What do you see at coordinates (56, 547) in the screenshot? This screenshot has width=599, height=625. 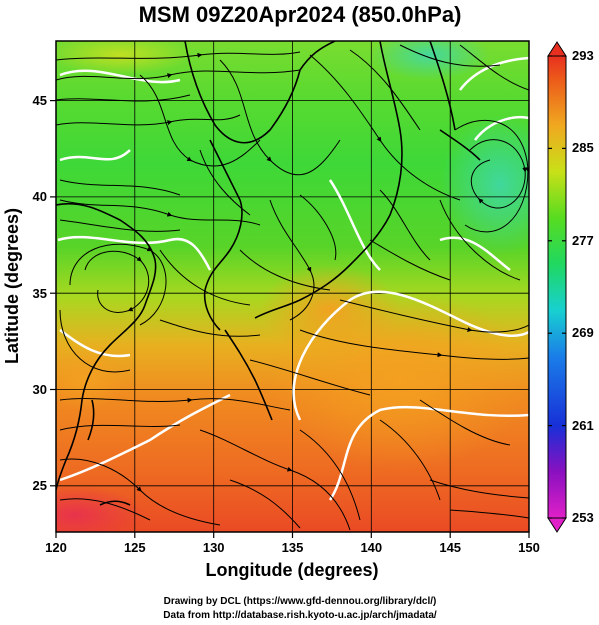 I see `x-tick-120: 120` at bounding box center [56, 547].